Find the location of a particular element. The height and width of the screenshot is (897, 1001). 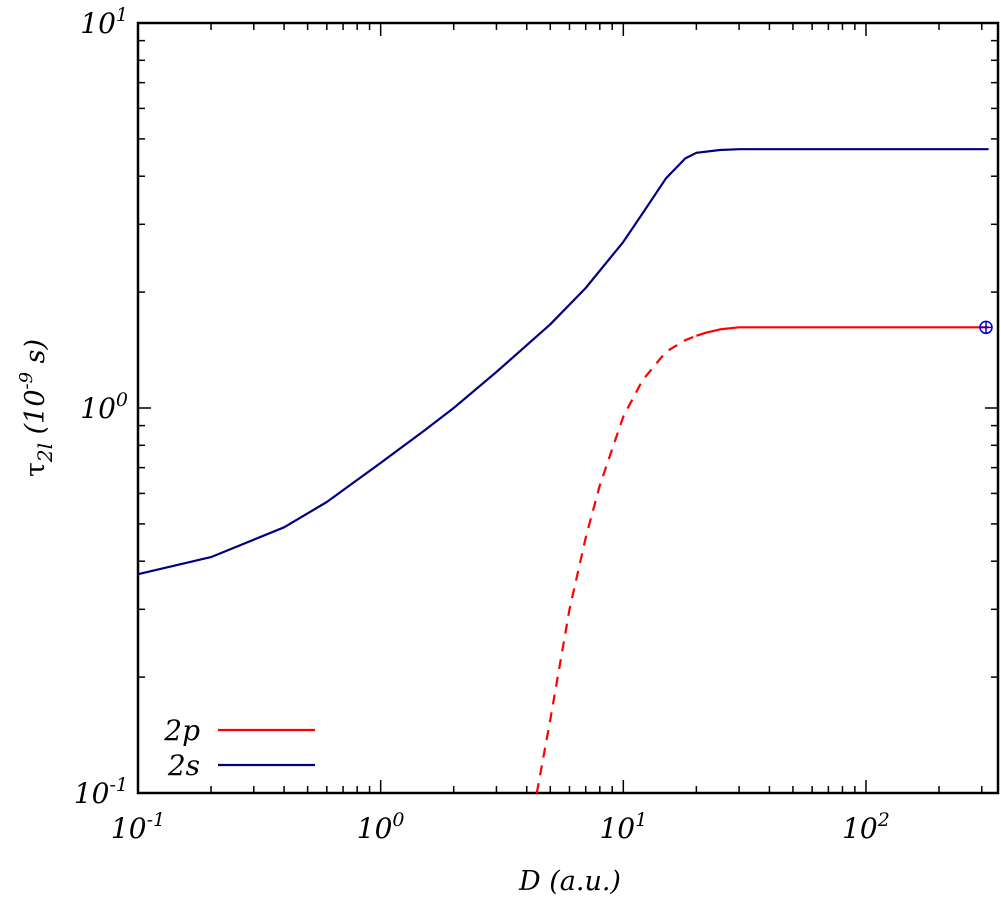

x-tick-label: 10¹ is located at coordinates (623, 827).